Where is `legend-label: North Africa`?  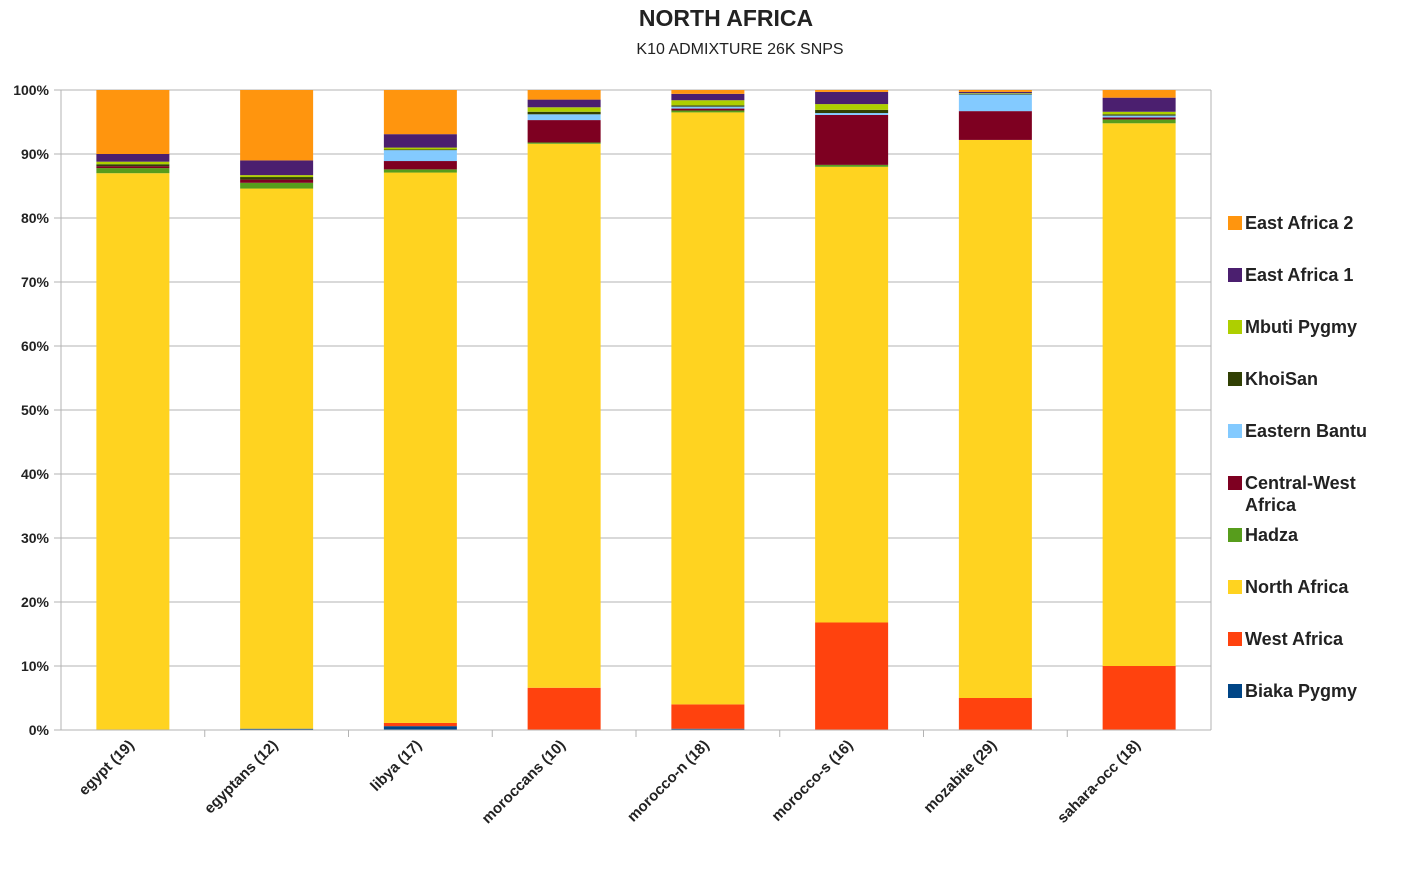 legend-label: North Africa is located at coordinates (1297, 587).